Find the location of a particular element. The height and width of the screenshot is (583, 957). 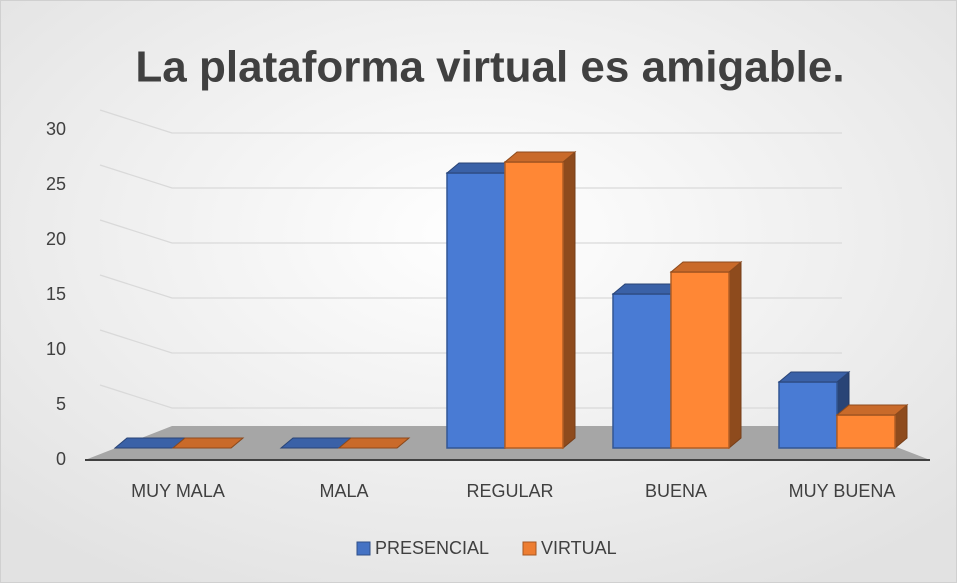

y-tick-label: 15 is located at coordinates (56, 294).